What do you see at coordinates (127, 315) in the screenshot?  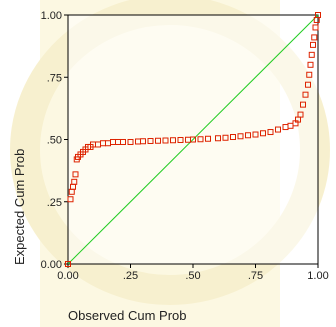 I see `x-axis-title: Observed Cum Prob` at bounding box center [127, 315].